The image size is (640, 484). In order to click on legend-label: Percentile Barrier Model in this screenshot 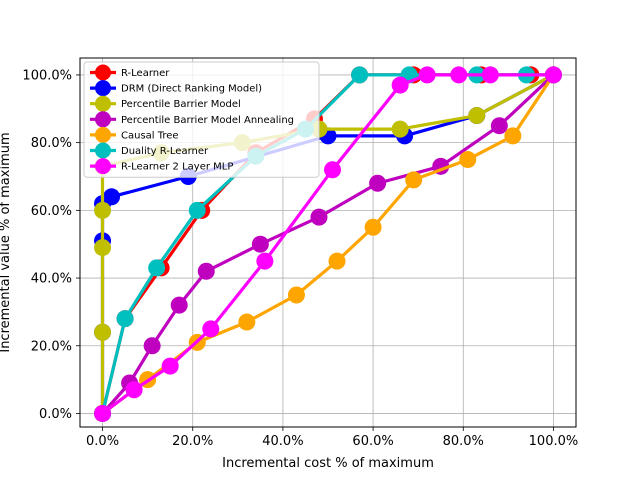, I will do `click(181, 104)`.